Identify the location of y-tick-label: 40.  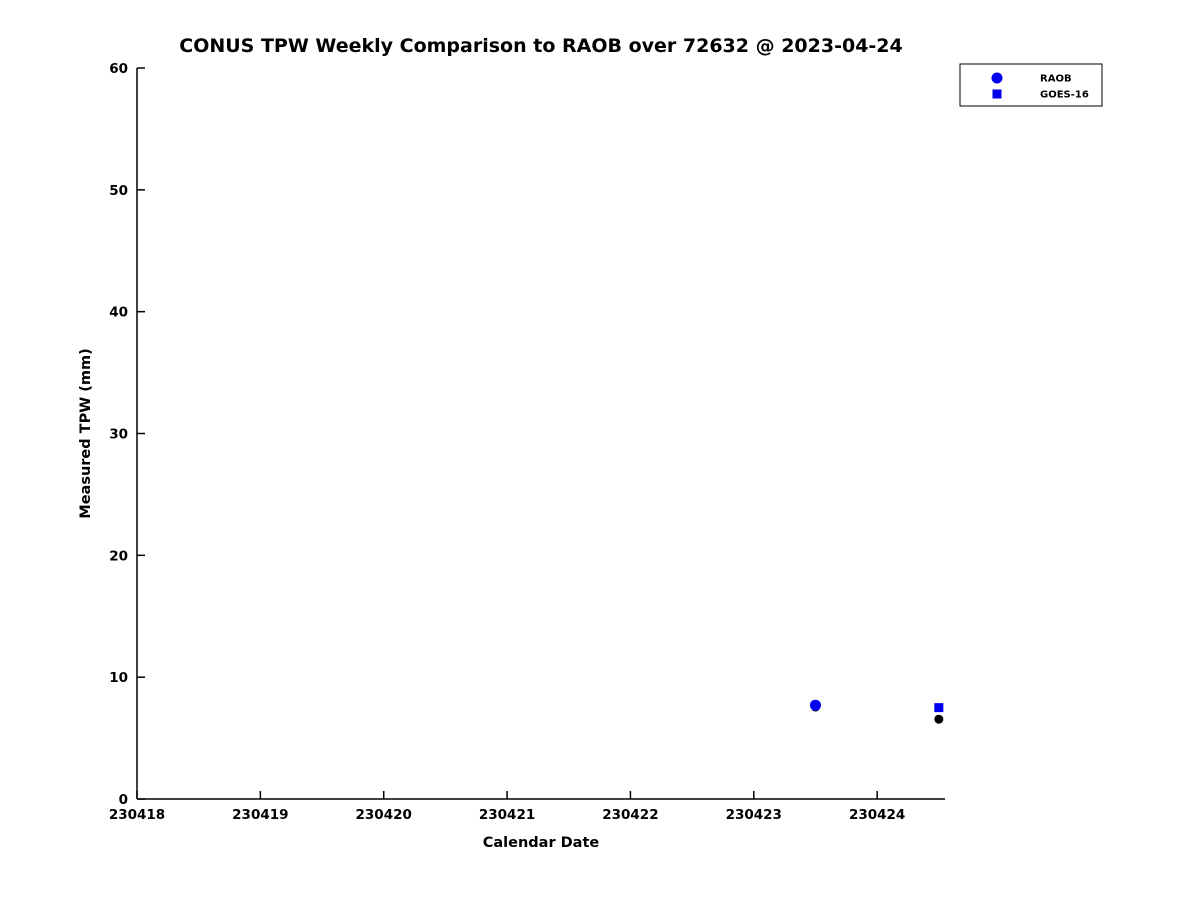
(118, 313).